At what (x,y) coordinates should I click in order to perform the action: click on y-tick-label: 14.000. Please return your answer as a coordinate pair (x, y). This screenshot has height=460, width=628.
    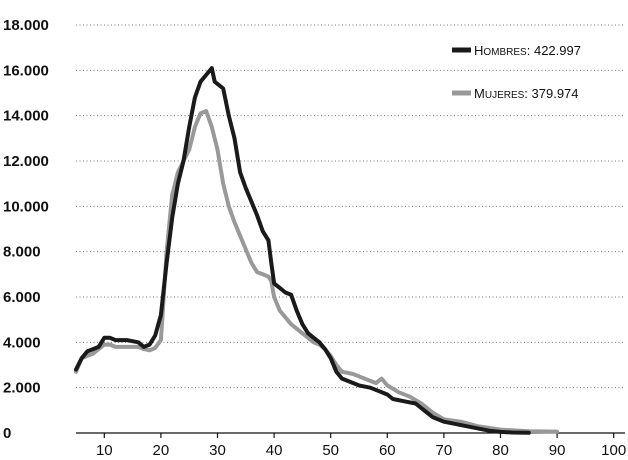
    Looking at the image, I should click on (26, 116).